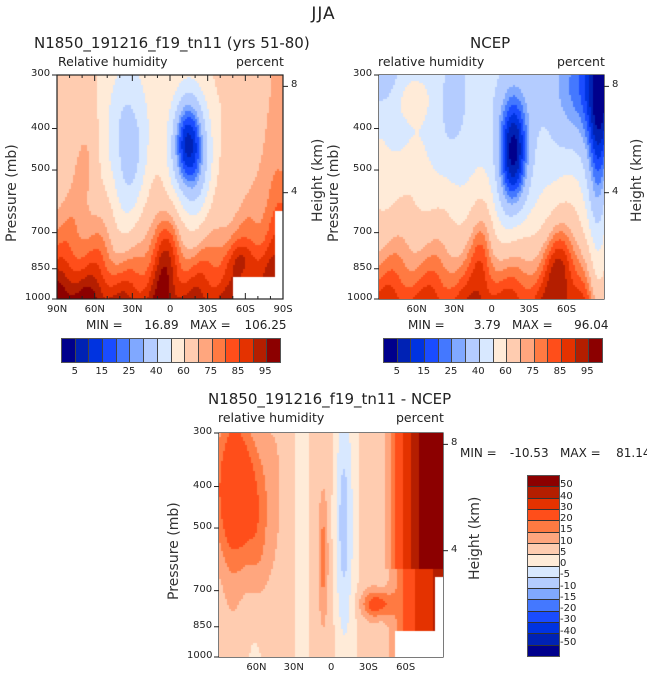  I want to click on max-value: 81.14, so click(631, 453).